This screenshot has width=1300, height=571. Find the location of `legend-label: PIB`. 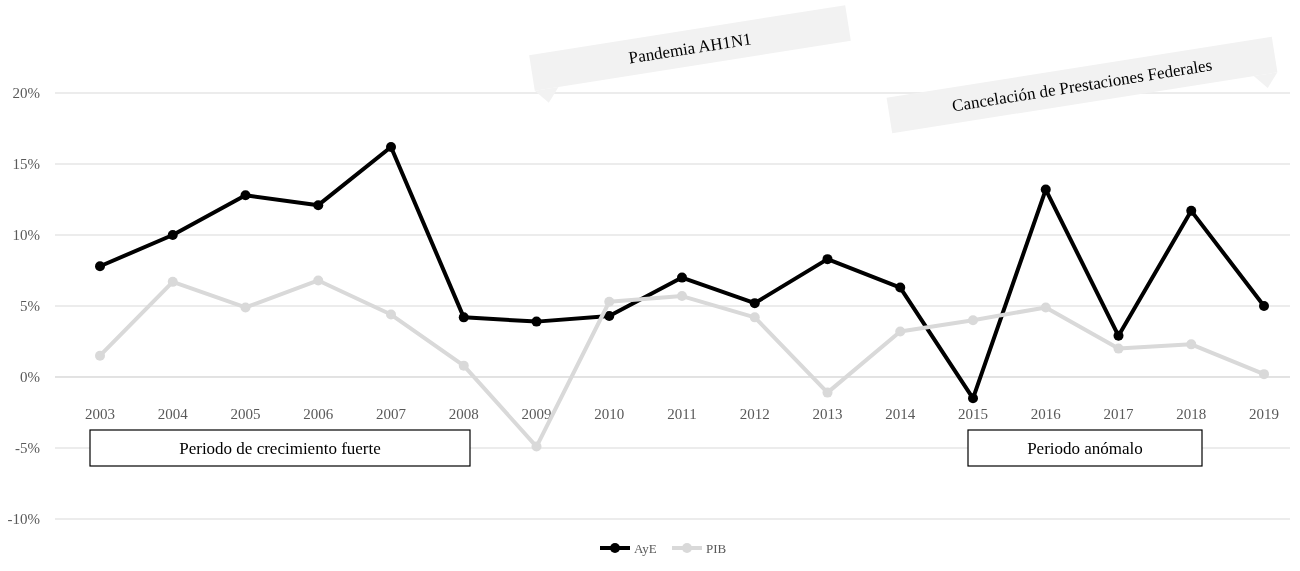

legend-label: PIB is located at coordinates (716, 548).